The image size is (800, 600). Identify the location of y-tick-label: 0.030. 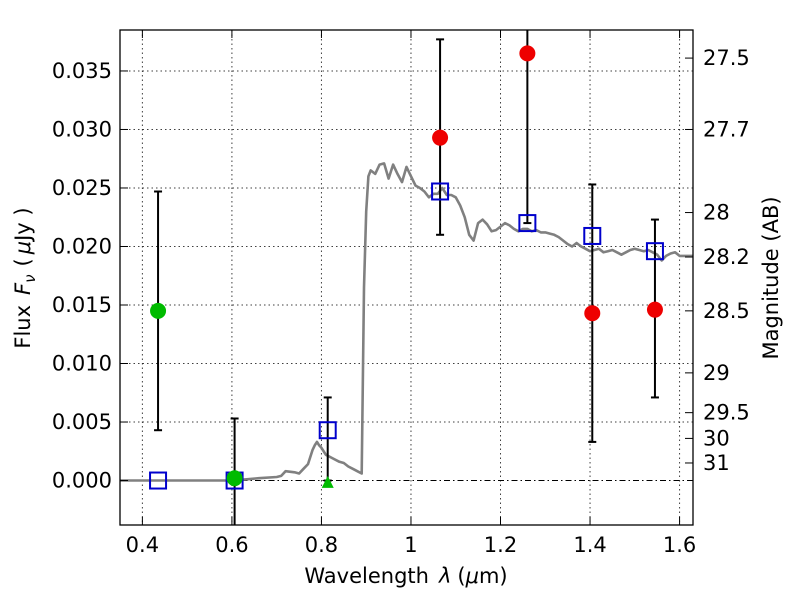
(82, 129).